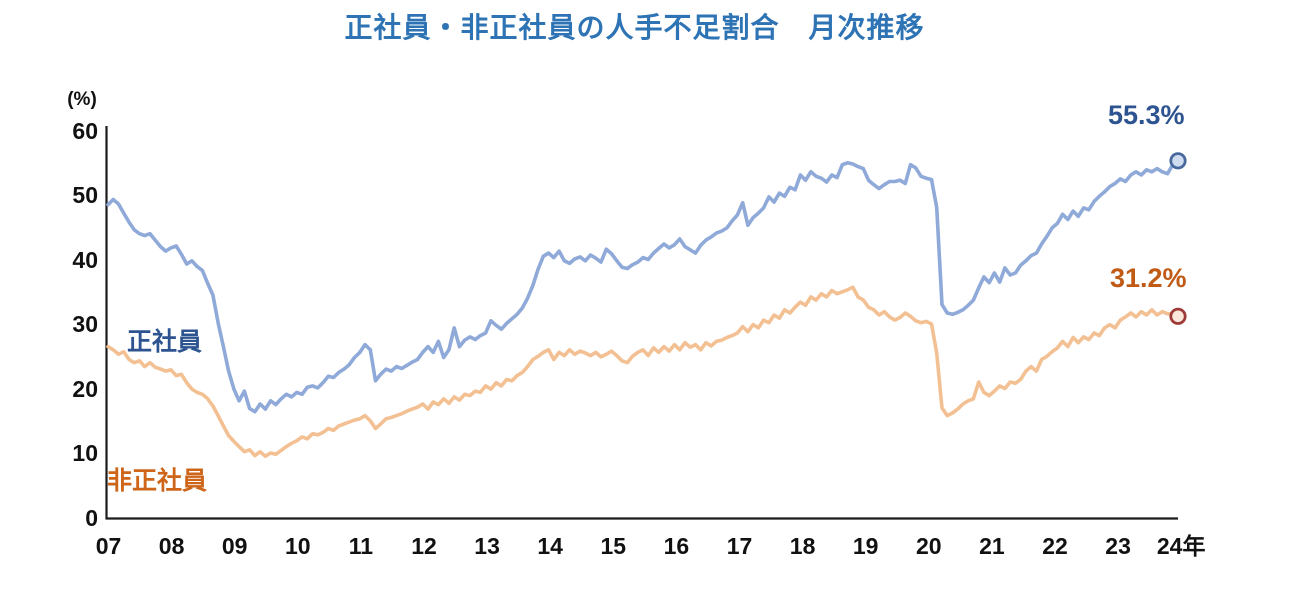 The height and width of the screenshot is (597, 1293). What do you see at coordinates (1146, 115) in the screenshot?
I see `seishain-end-value-label: 55.3%` at bounding box center [1146, 115].